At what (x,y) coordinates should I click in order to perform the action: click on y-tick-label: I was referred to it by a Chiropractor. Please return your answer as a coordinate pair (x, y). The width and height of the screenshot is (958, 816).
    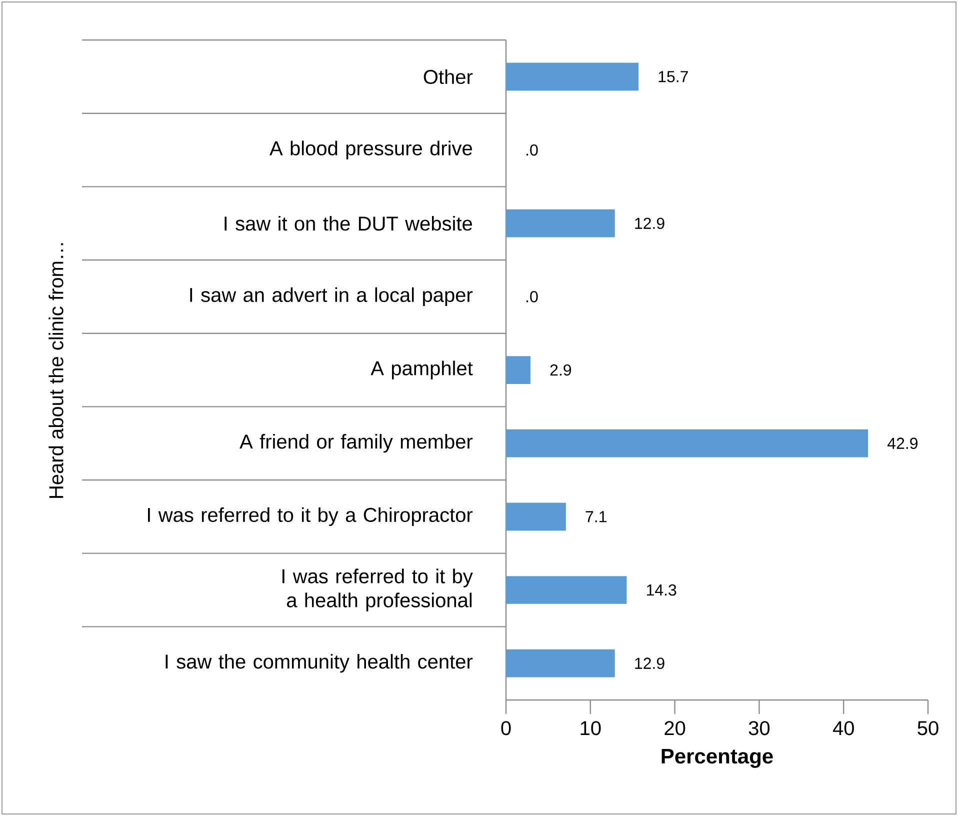
    Looking at the image, I should click on (310, 516).